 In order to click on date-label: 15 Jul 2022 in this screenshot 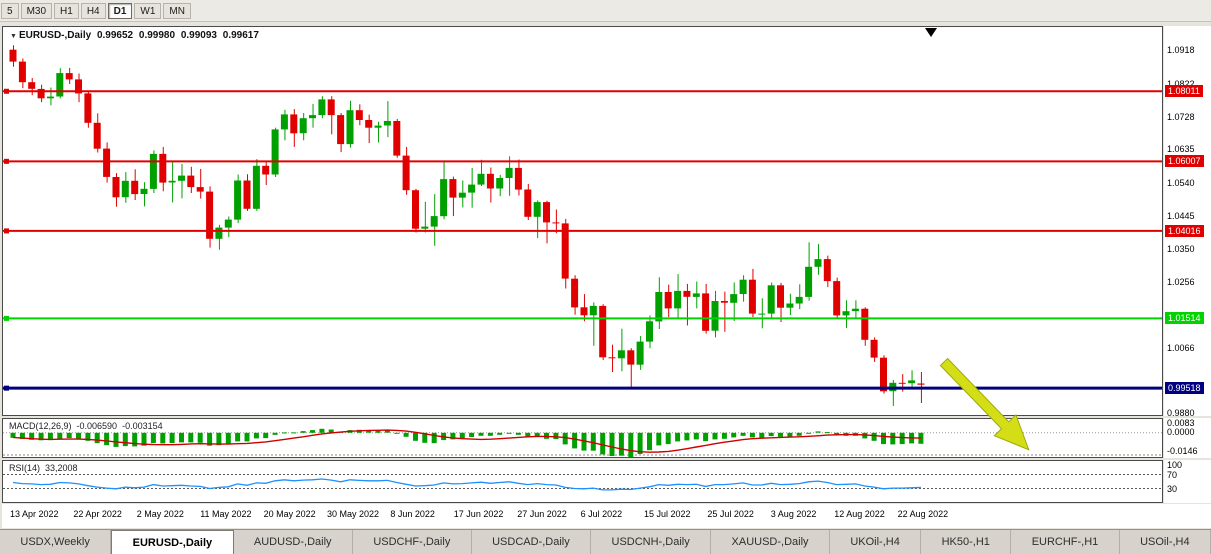, I will do `click(667, 514)`.